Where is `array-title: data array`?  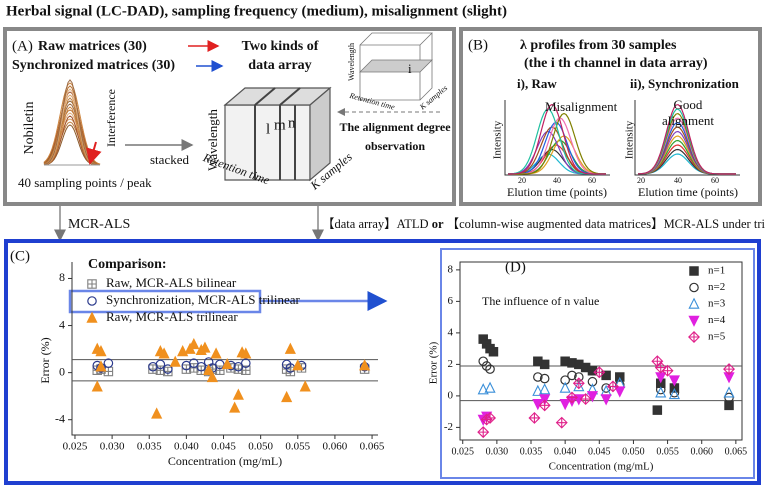
array-title: data array is located at coordinates (279, 65).